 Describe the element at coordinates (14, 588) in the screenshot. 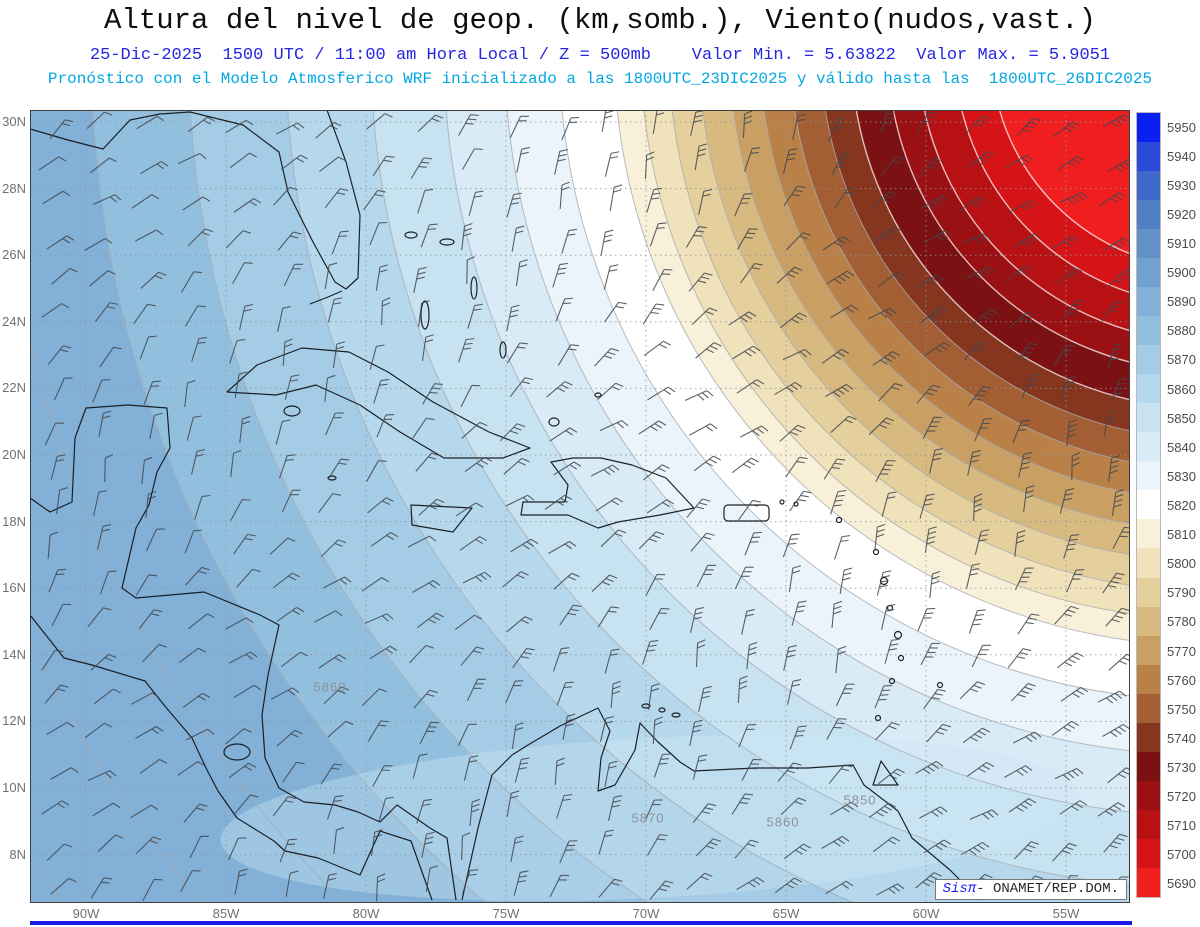

I see `lat-tick-label: 16N` at that location.